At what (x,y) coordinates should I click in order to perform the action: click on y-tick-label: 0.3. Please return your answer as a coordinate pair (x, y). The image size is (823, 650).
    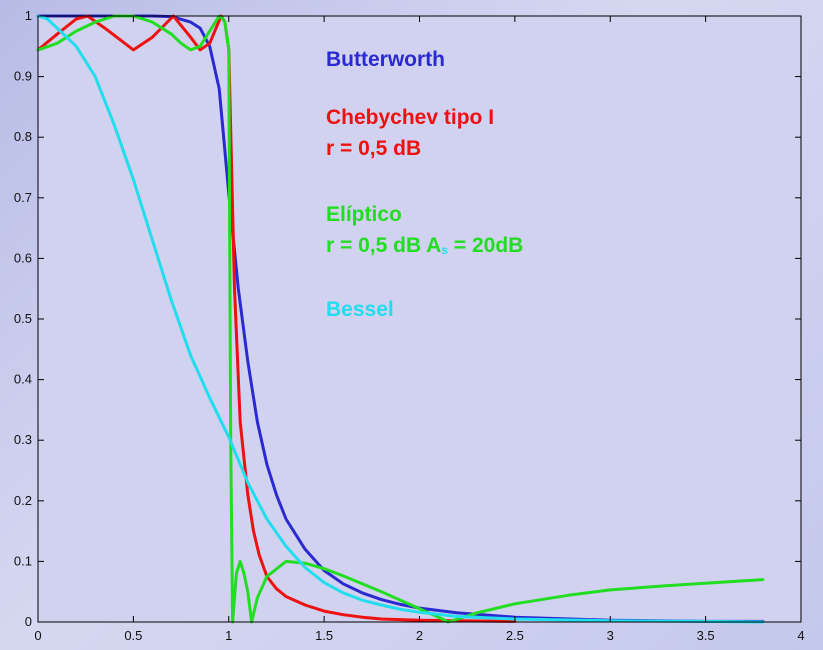
    Looking at the image, I should click on (23, 439).